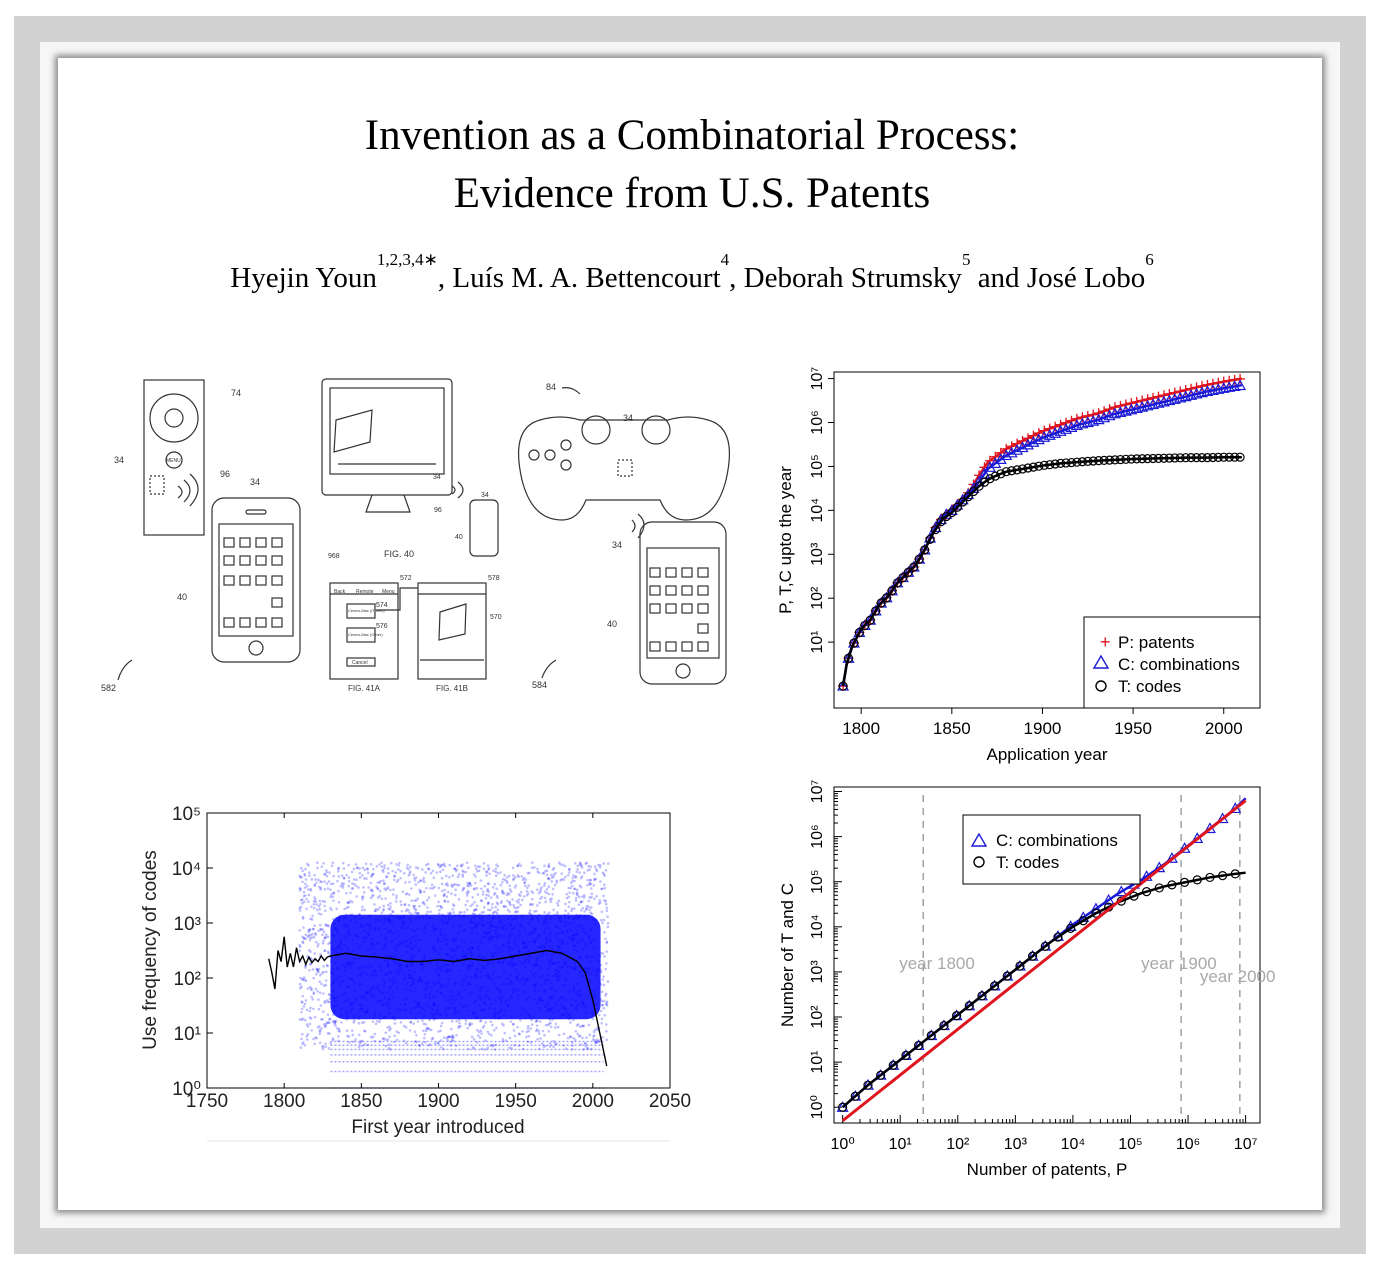 The width and height of the screenshot is (1384, 1274). What do you see at coordinates (119, 460) in the screenshot?
I see `drawing-label: 34` at bounding box center [119, 460].